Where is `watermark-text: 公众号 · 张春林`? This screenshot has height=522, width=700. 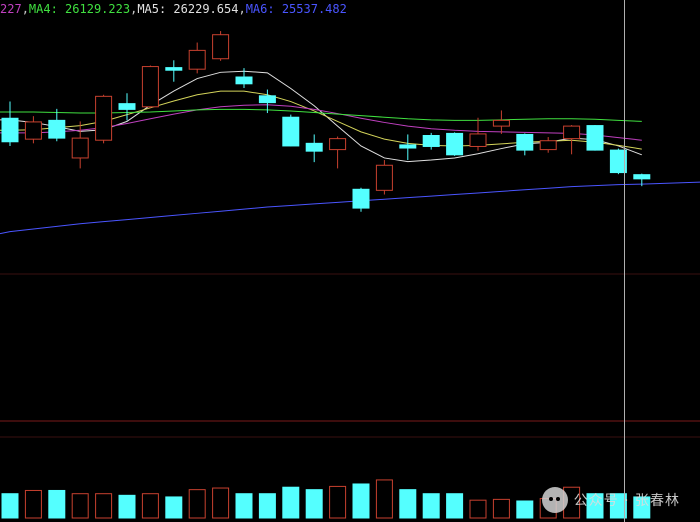
watermark-text: 公众号 · 张春林 is located at coordinates (626, 501).